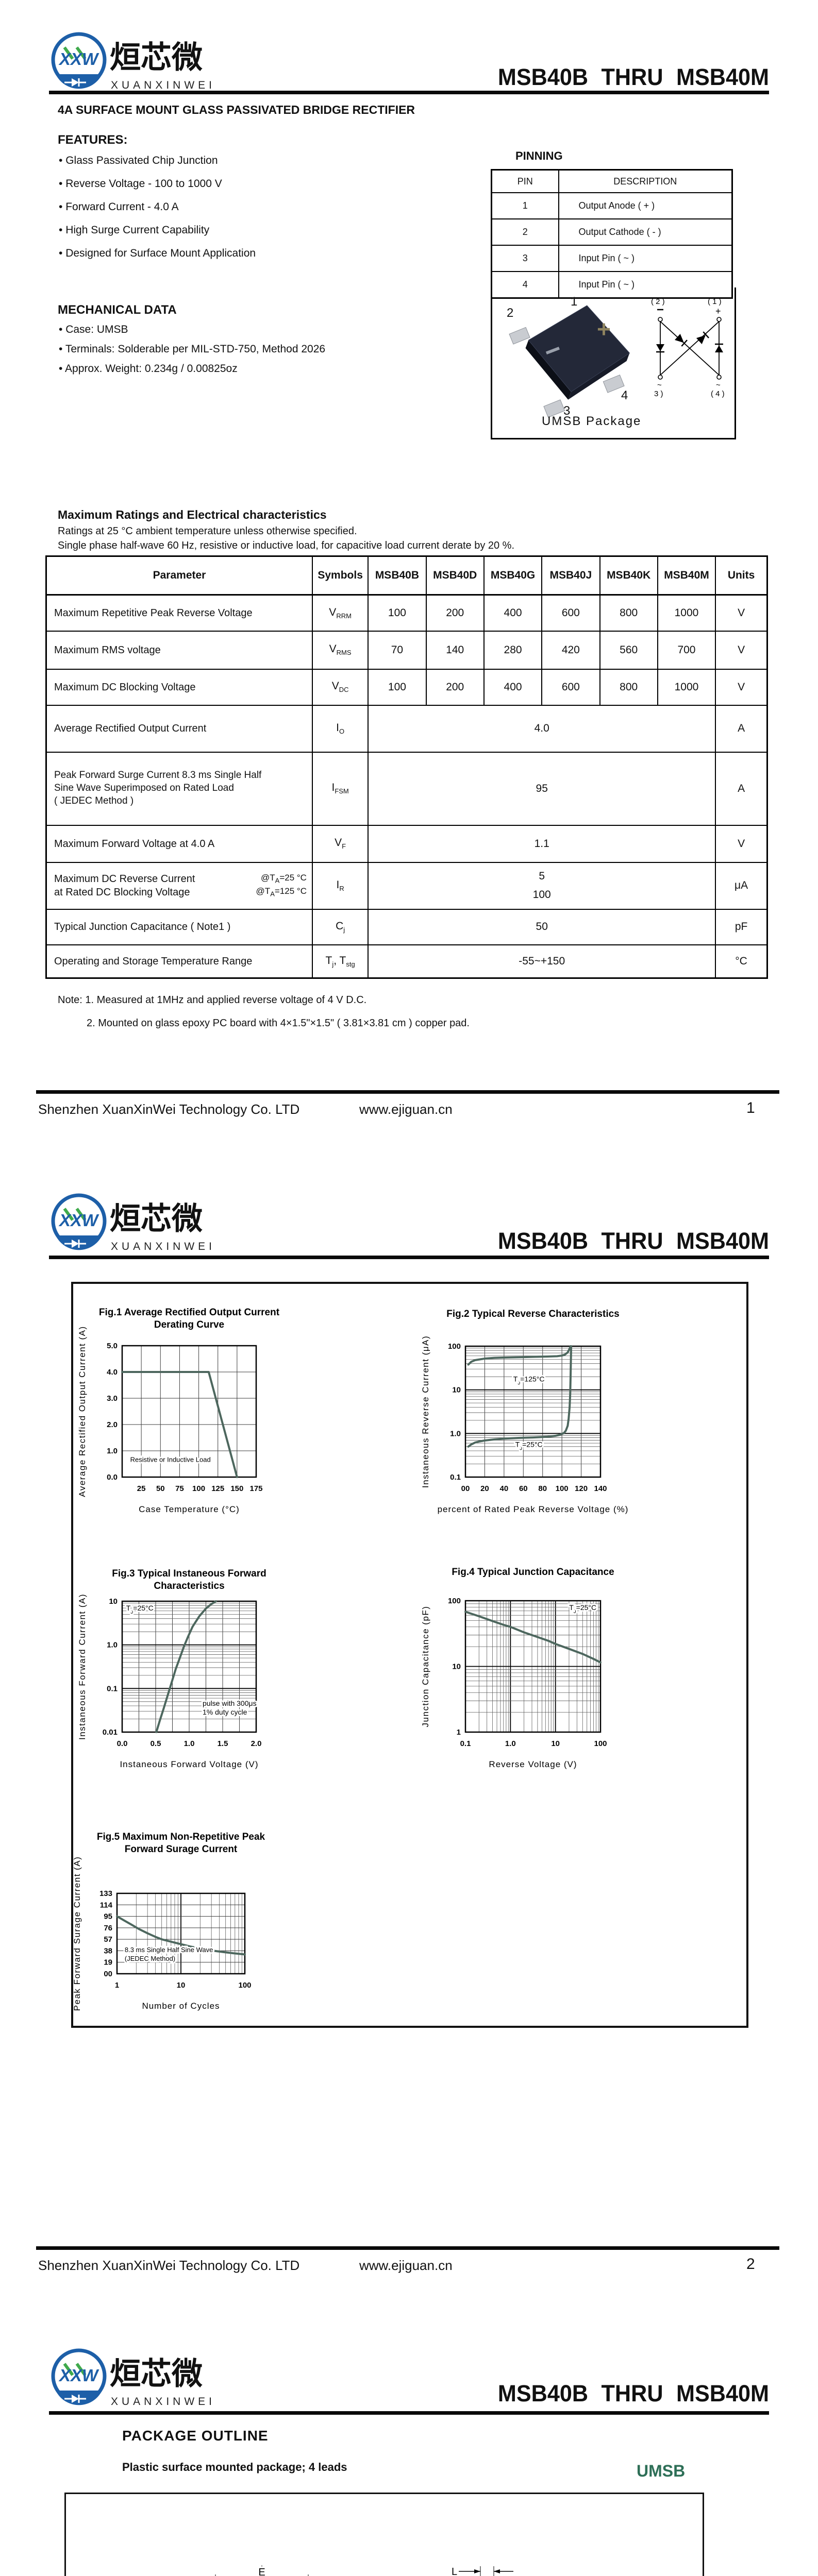 This screenshot has width=818, height=2576. I want to click on pinning-row: 1 Output Anode ( + ), so click(612, 205).